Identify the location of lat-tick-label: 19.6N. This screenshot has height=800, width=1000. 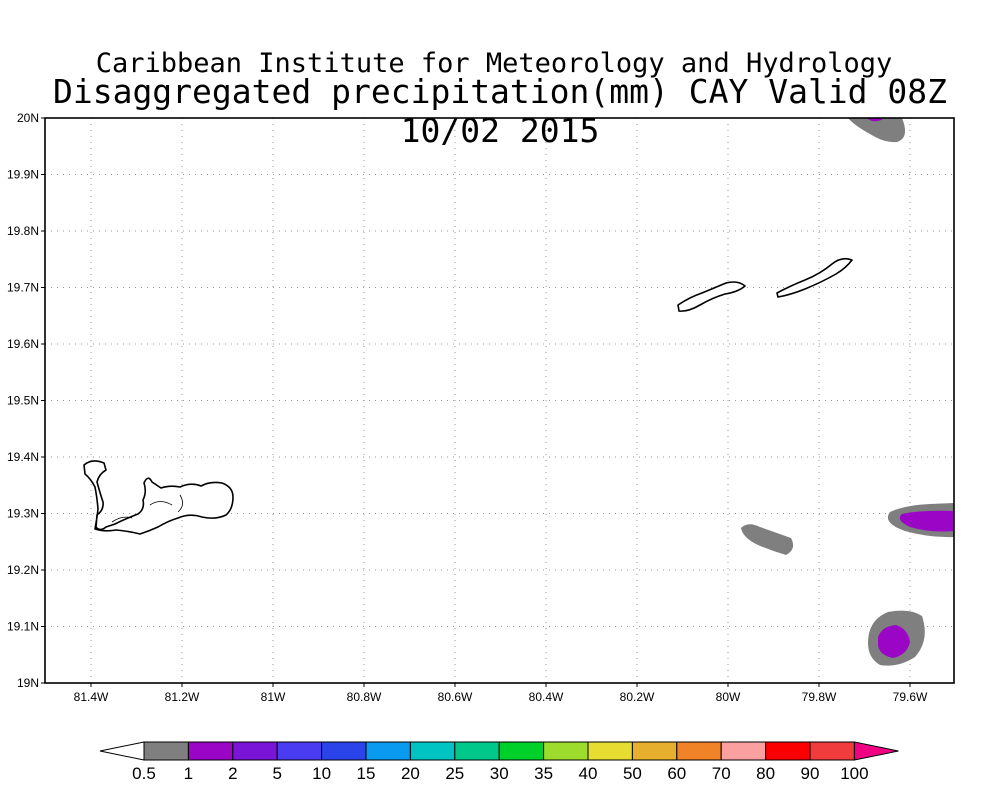
(23, 344).